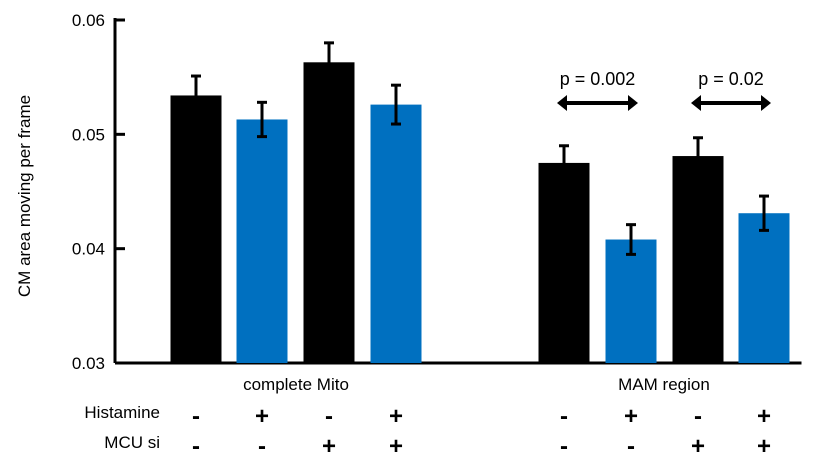 The width and height of the screenshot is (834, 459). What do you see at coordinates (122, 412) in the screenshot?
I see `condition-name: Histamine` at bounding box center [122, 412].